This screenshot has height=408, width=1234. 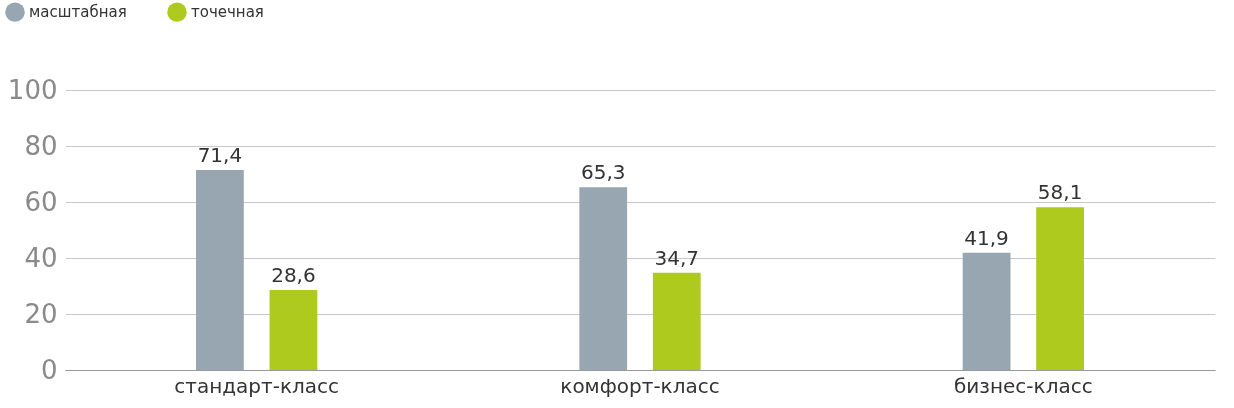 What do you see at coordinates (257, 385) in the screenshot?
I see `x-tick-label: стандарт-класс` at bounding box center [257, 385].